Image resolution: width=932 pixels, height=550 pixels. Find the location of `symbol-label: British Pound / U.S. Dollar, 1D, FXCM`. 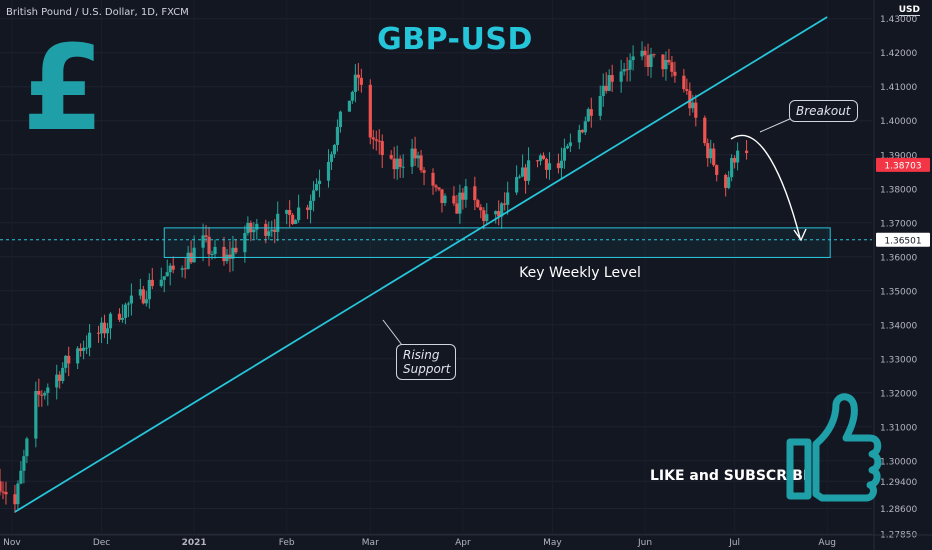

symbol-label: British Pound / U.S. Dollar, 1D, FXCM is located at coordinates (97, 12).